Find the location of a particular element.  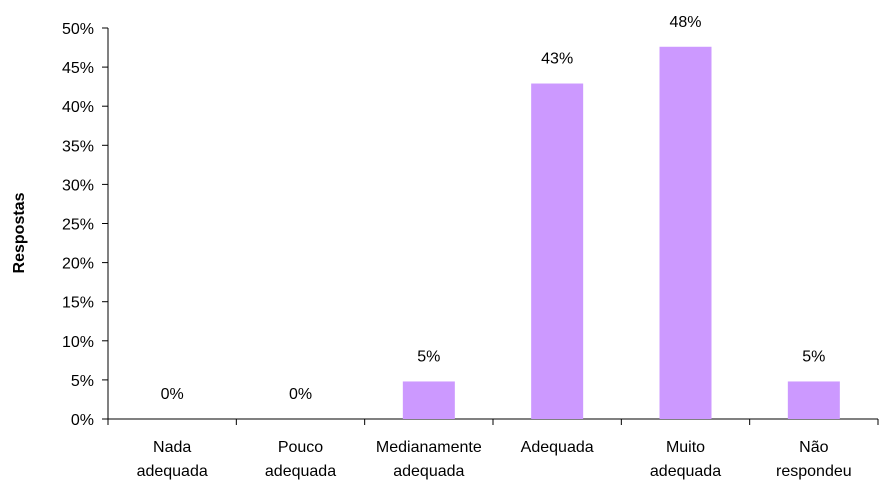

x-tick-label: Medianamente adequada is located at coordinates (429, 459).